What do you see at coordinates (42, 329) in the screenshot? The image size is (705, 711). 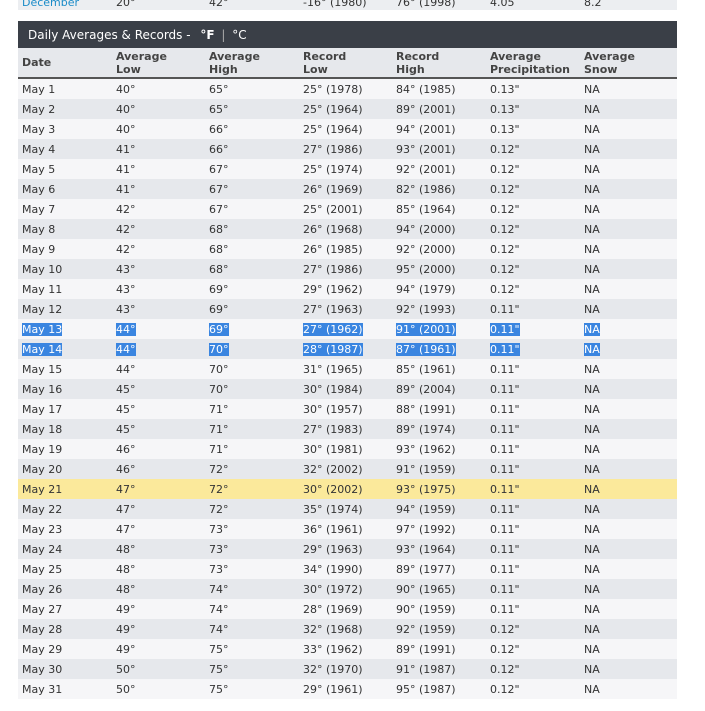 I see `table-cell: May 13` at bounding box center [42, 329].